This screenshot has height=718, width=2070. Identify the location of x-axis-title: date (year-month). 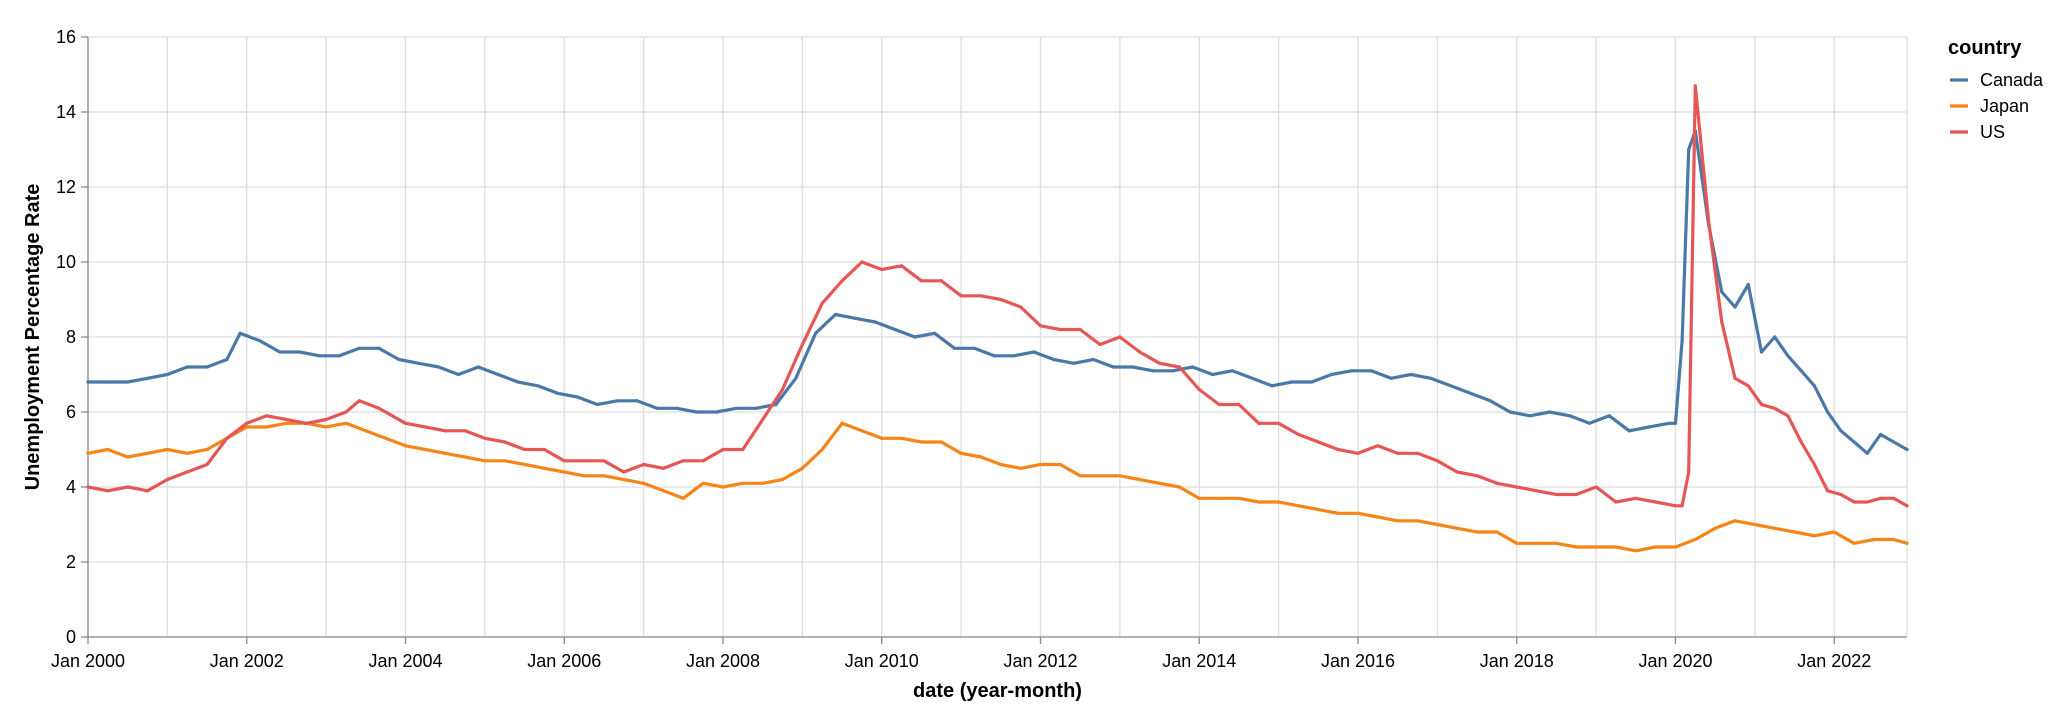
(997, 691).